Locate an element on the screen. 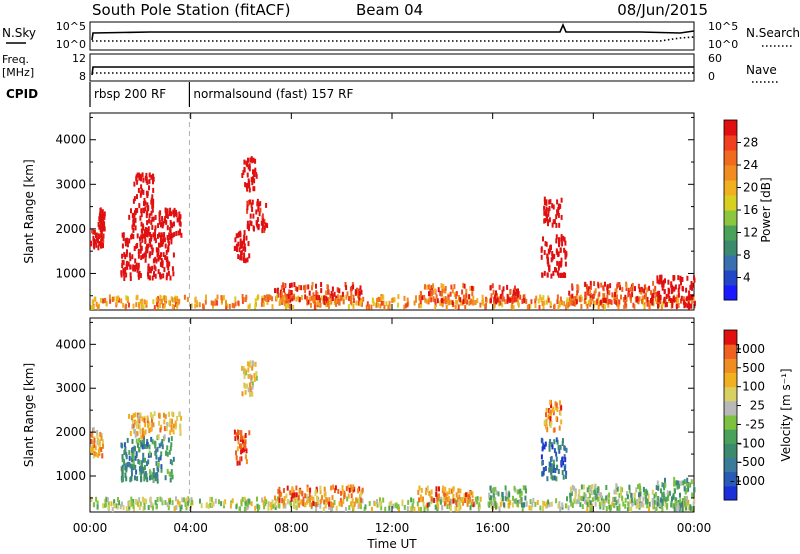  colorbar-tick-label: 4 is located at coordinates (747, 278).